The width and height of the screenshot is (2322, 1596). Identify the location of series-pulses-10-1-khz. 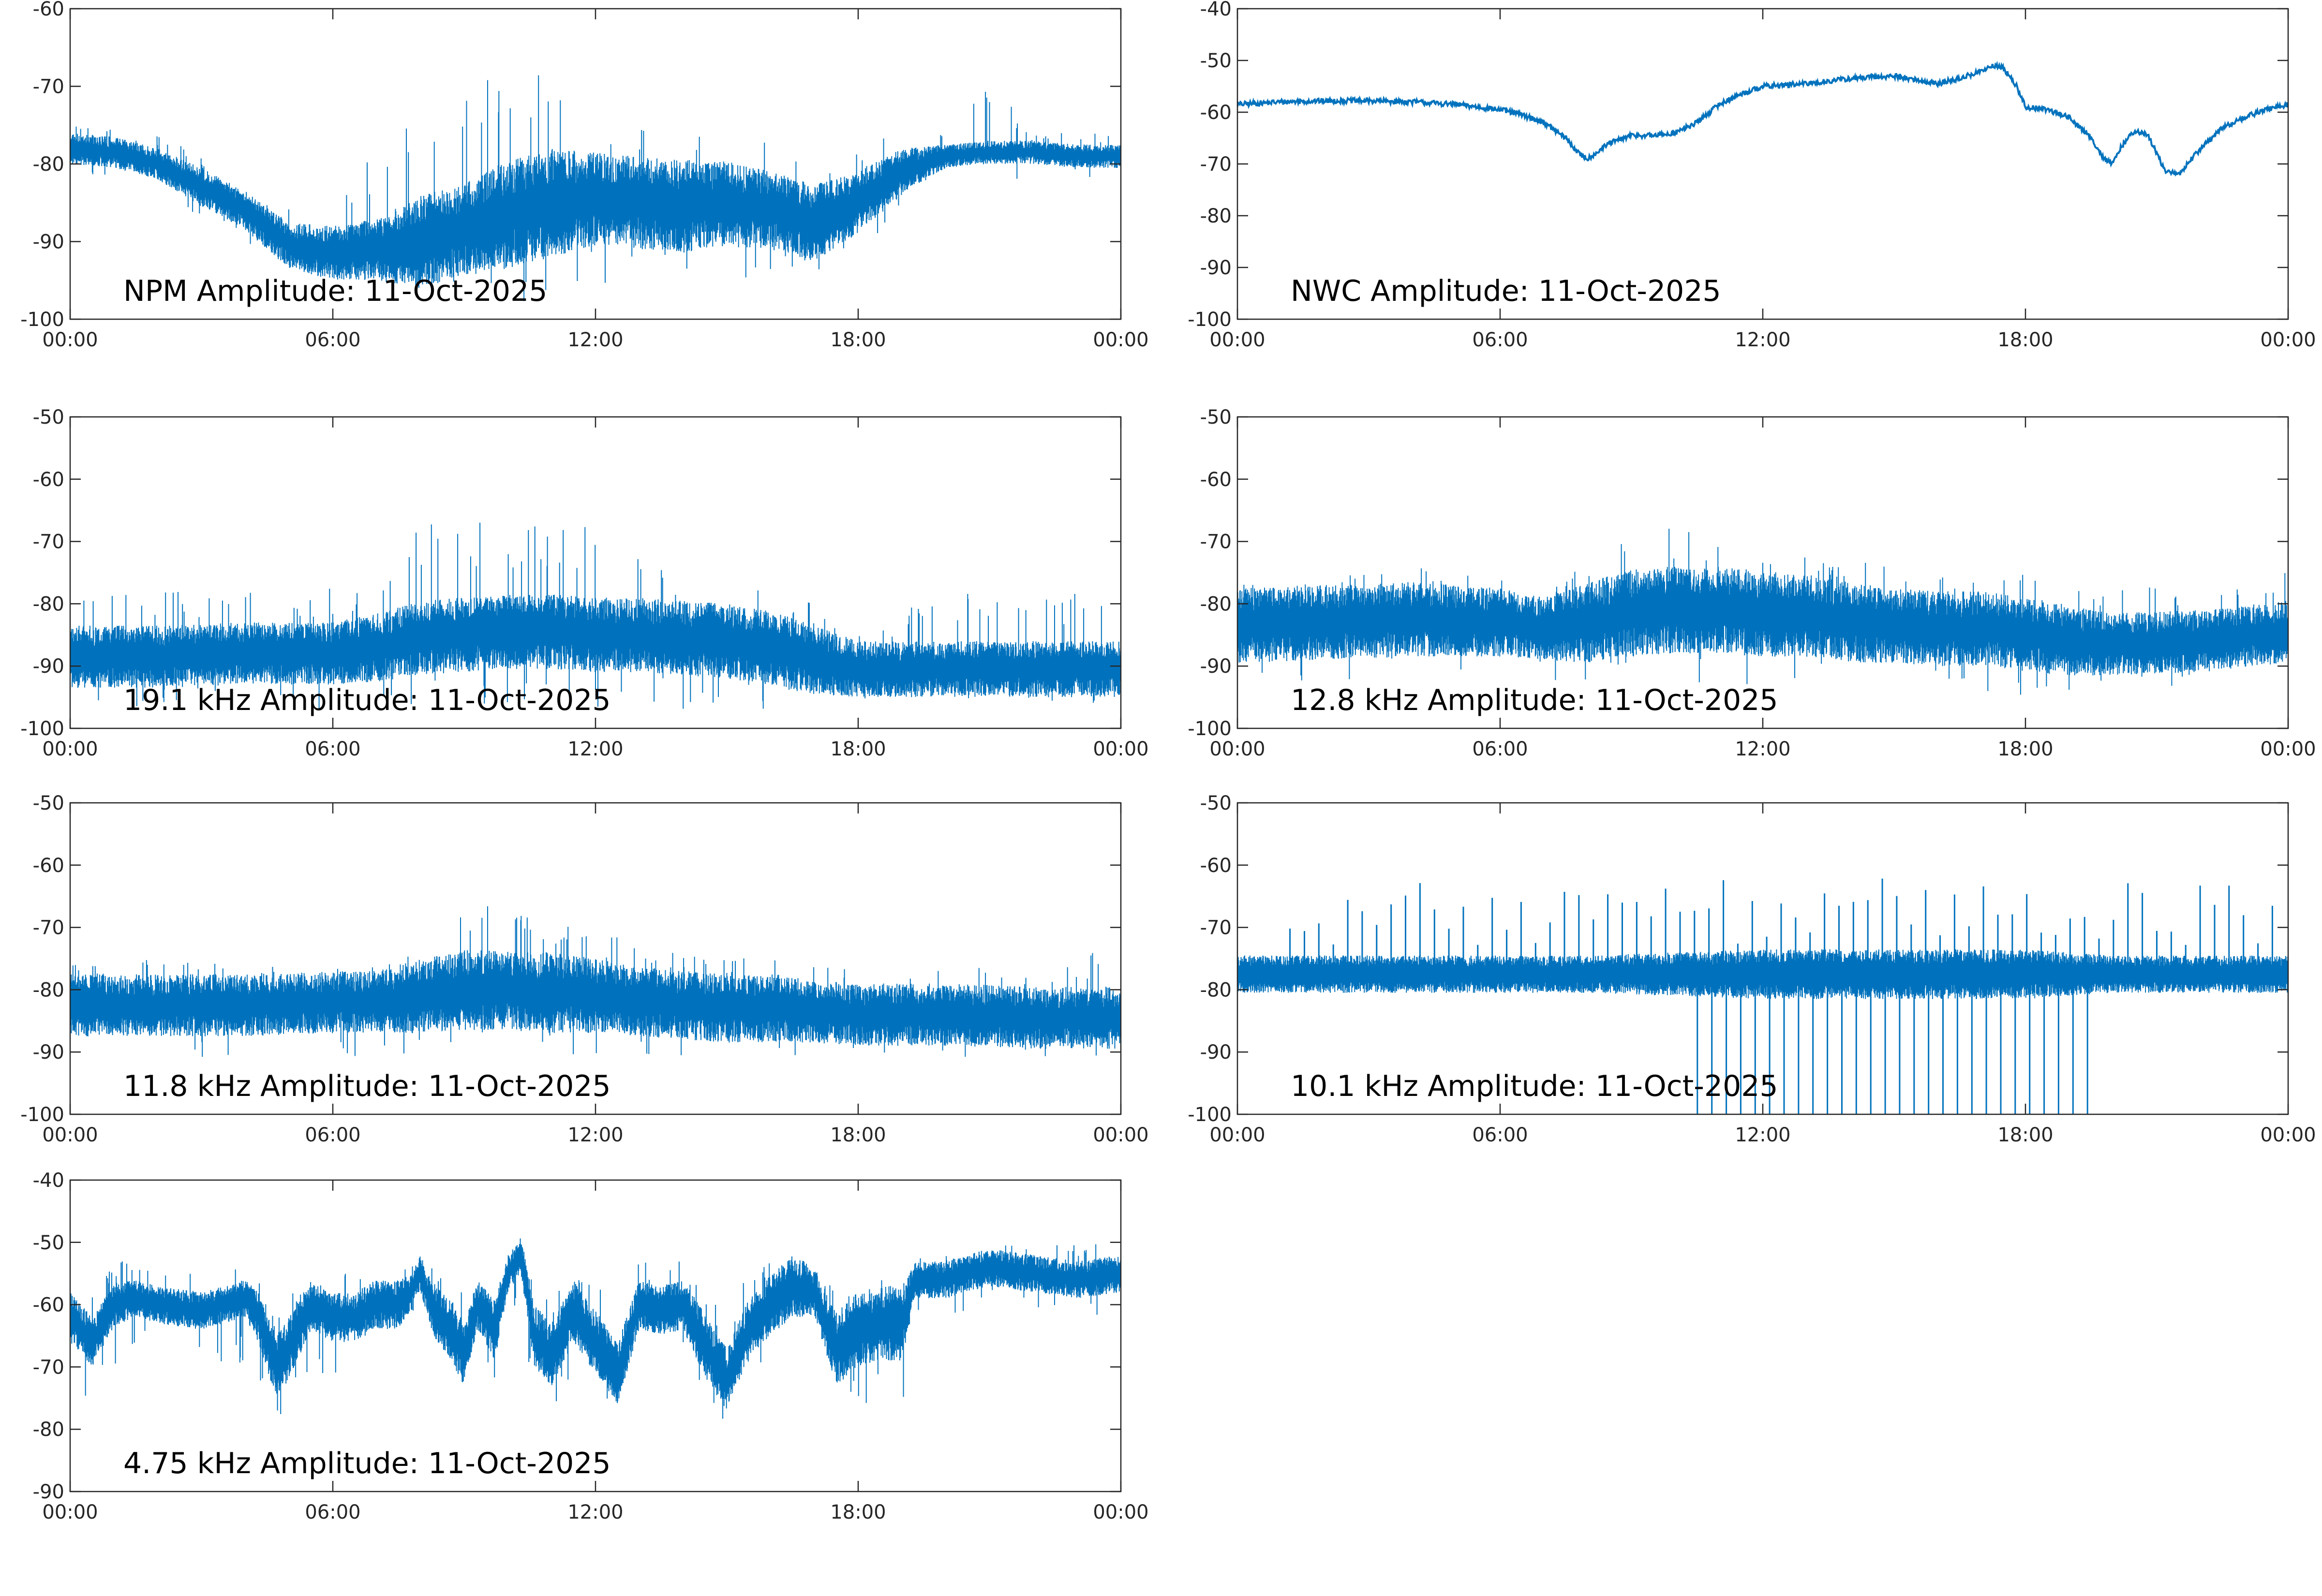
(1781, 996).